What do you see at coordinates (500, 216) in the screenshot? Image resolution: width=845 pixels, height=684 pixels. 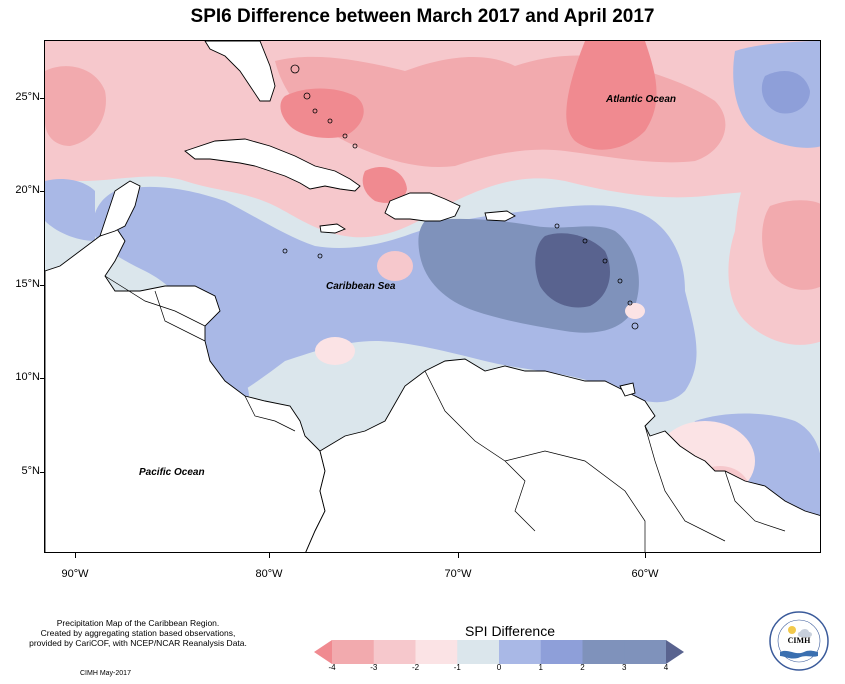 I see `land-puerto-rico` at bounding box center [500, 216].